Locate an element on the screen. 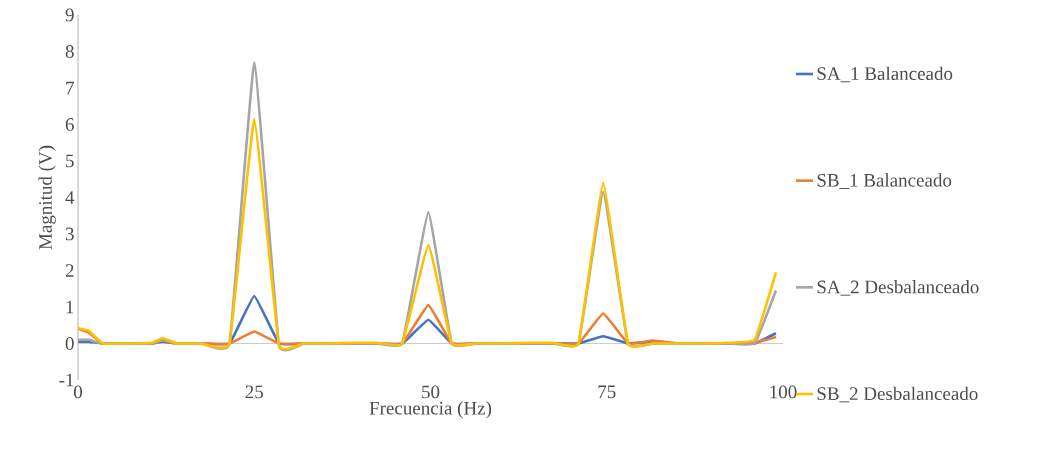  x-tick-label: 75 is located at coordinates (607, 392).